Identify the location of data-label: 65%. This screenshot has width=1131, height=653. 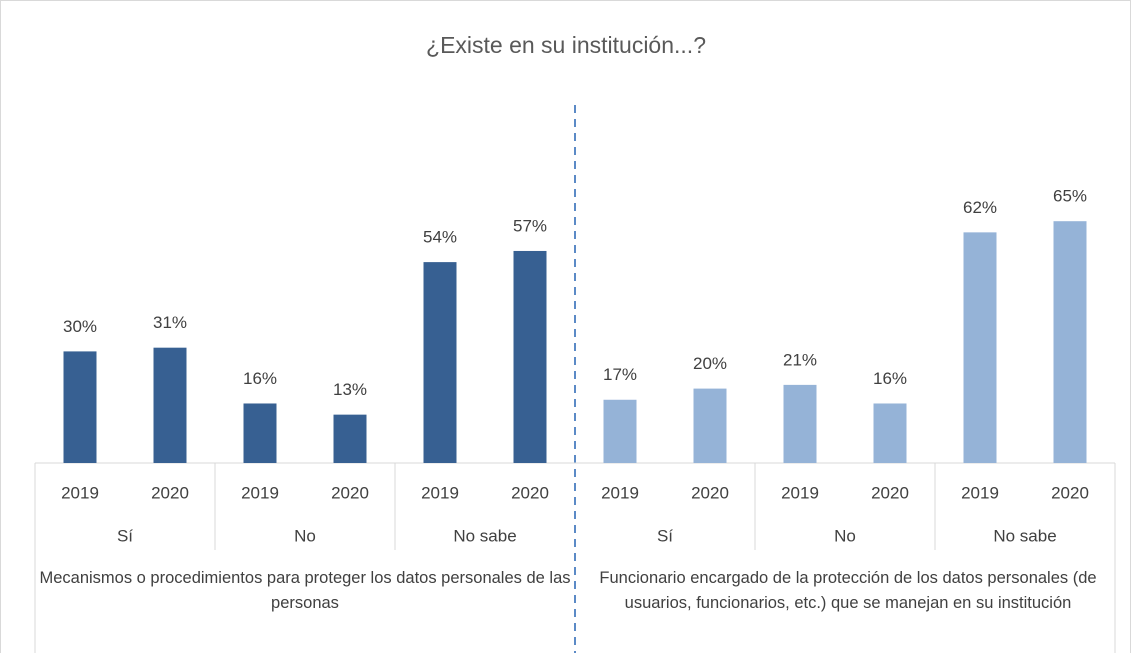
(1070, 196).